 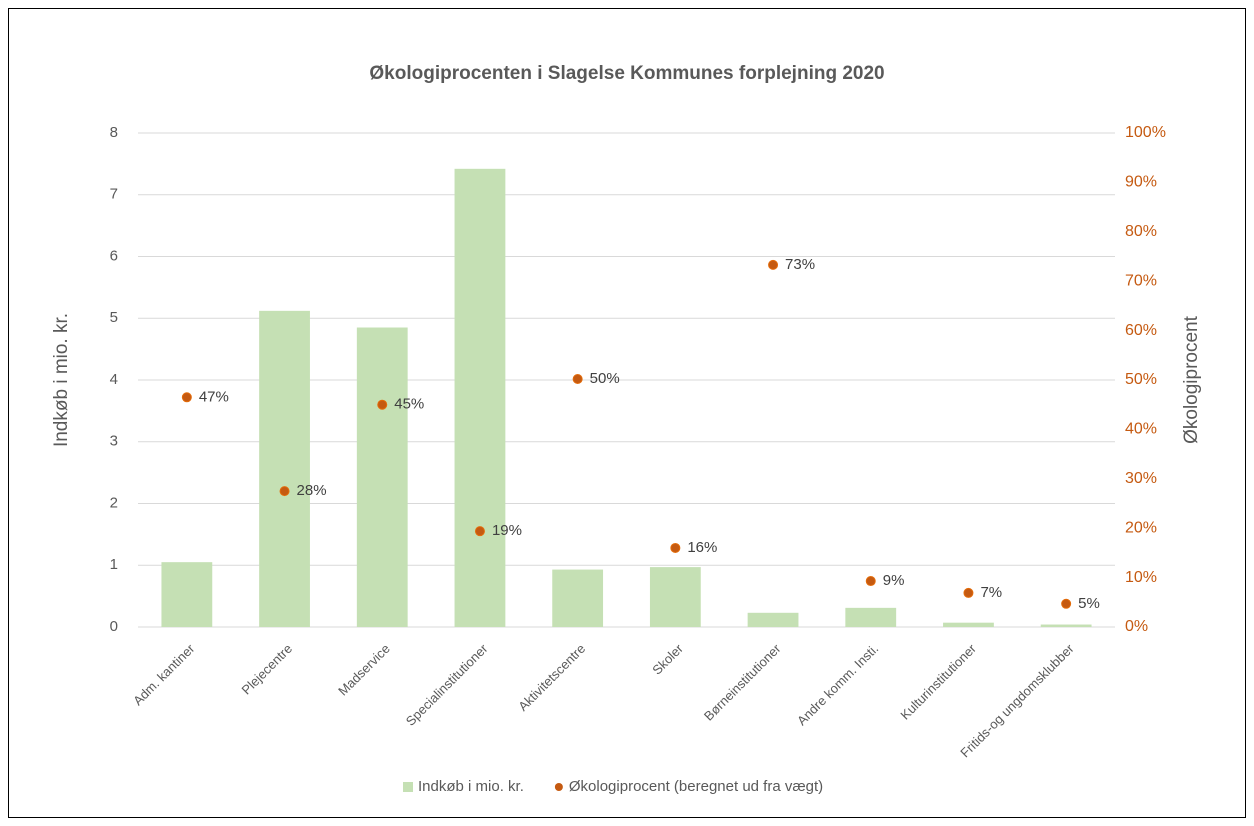 What do you see at coordinates (114, 626) in the screenshot?
I see `y-tick-label: 0` at bounding box center [114, 626].